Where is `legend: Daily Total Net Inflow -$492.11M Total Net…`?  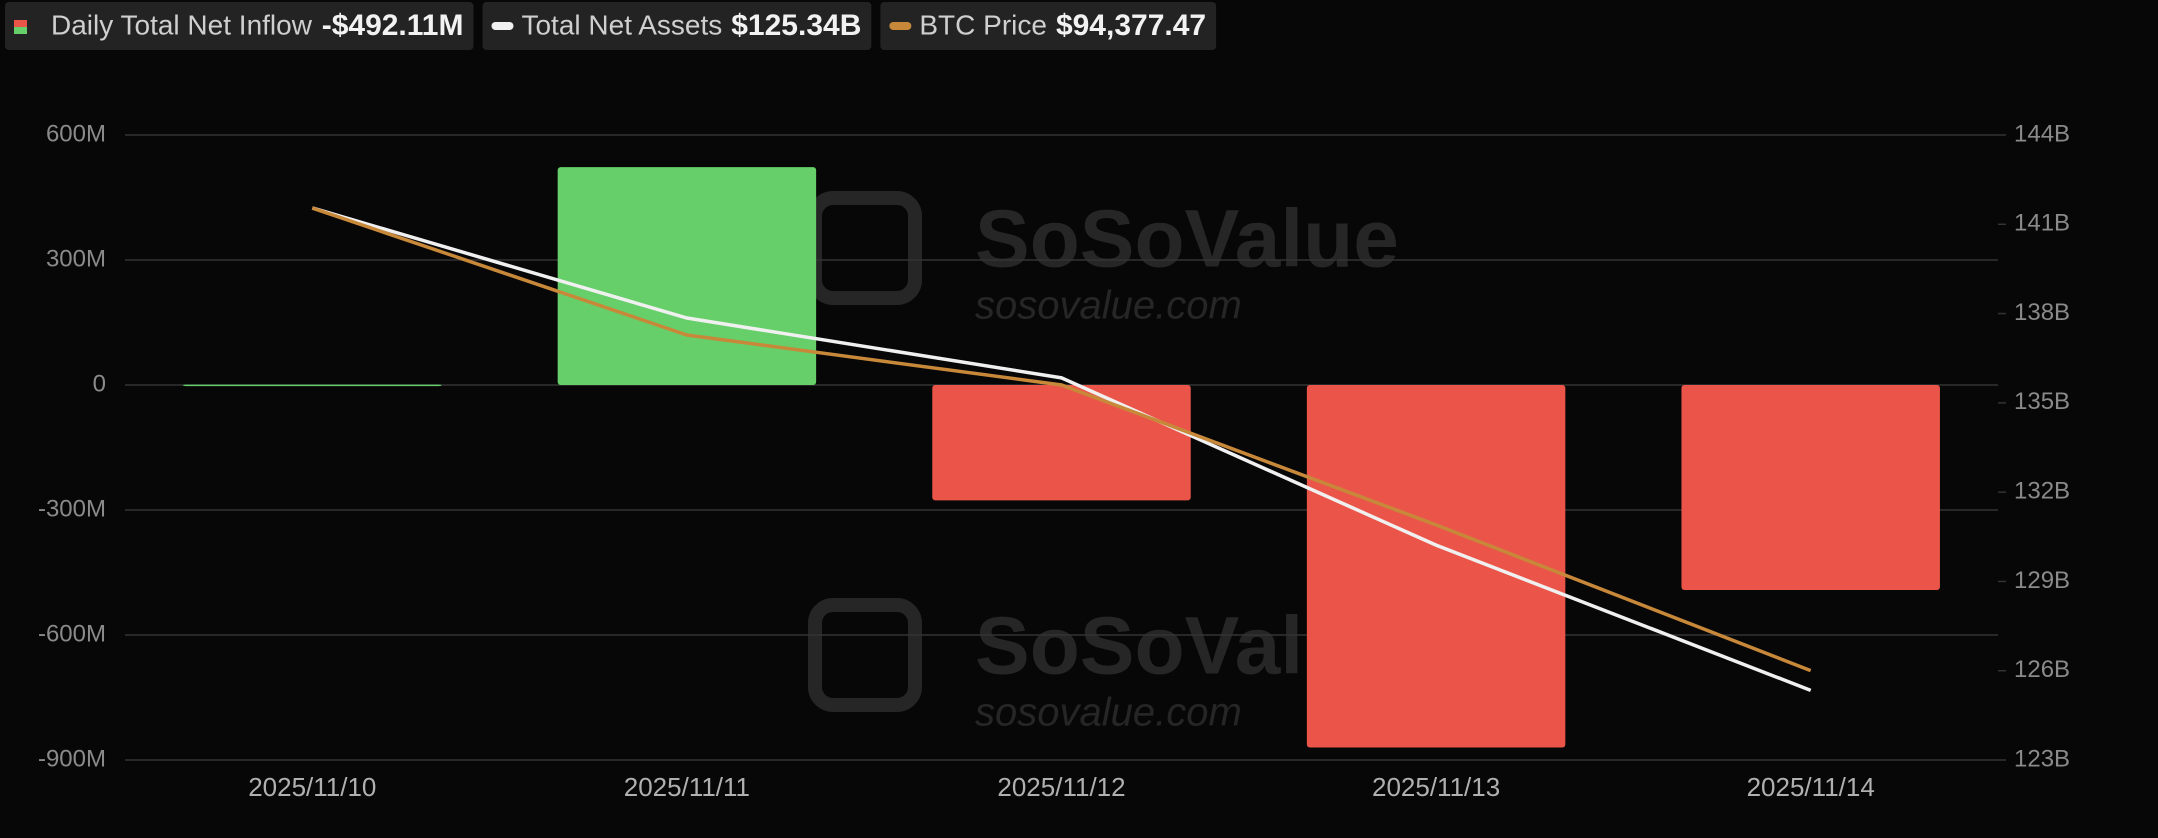
legend: Daily Total Net Inflow -$492.11M Total Net… is located at coordinates (611, 26).